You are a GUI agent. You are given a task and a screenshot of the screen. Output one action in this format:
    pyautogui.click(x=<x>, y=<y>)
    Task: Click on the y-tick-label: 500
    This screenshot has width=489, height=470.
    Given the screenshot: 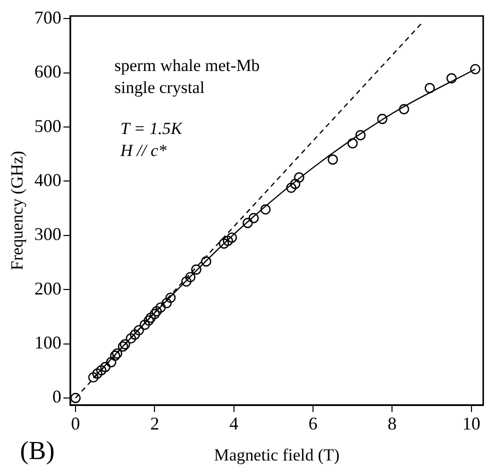 What is the action you would take?
    pyautogui.click(x=48, y=126)
    